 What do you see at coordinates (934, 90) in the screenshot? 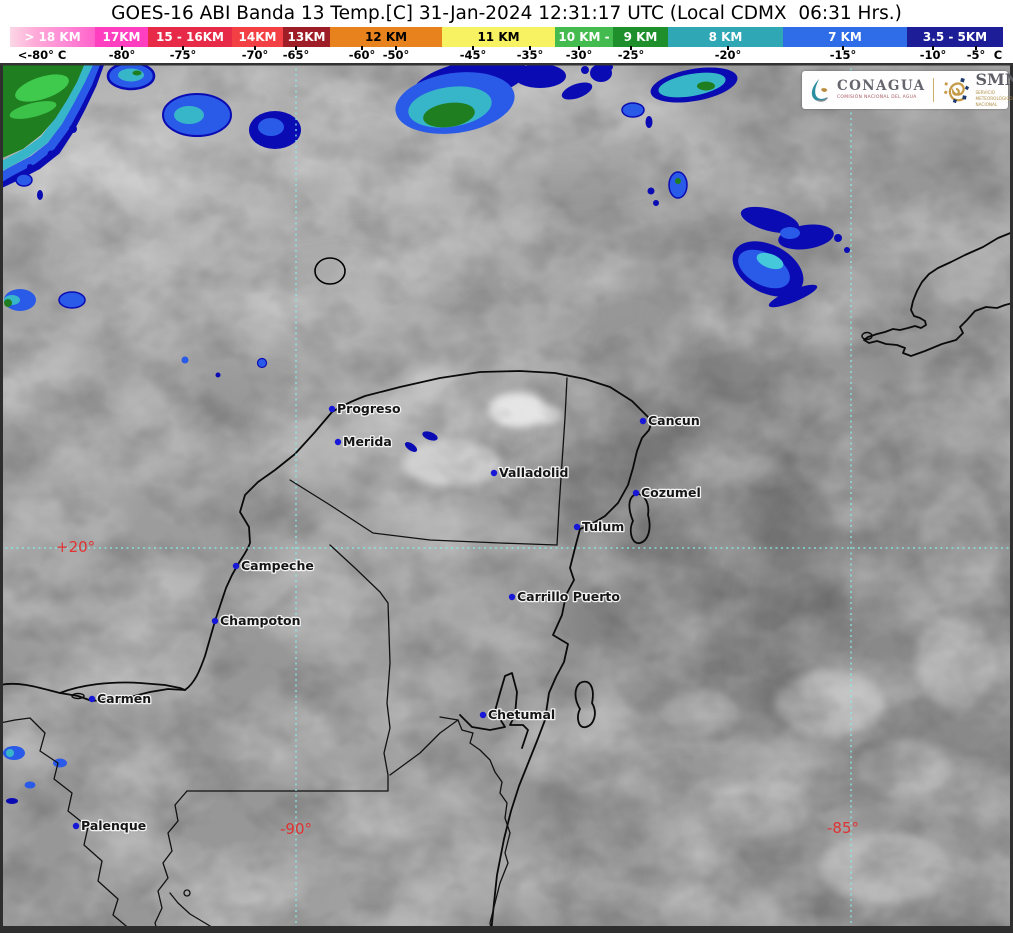
I see `logo-divider` at bounding box center [934, 90].